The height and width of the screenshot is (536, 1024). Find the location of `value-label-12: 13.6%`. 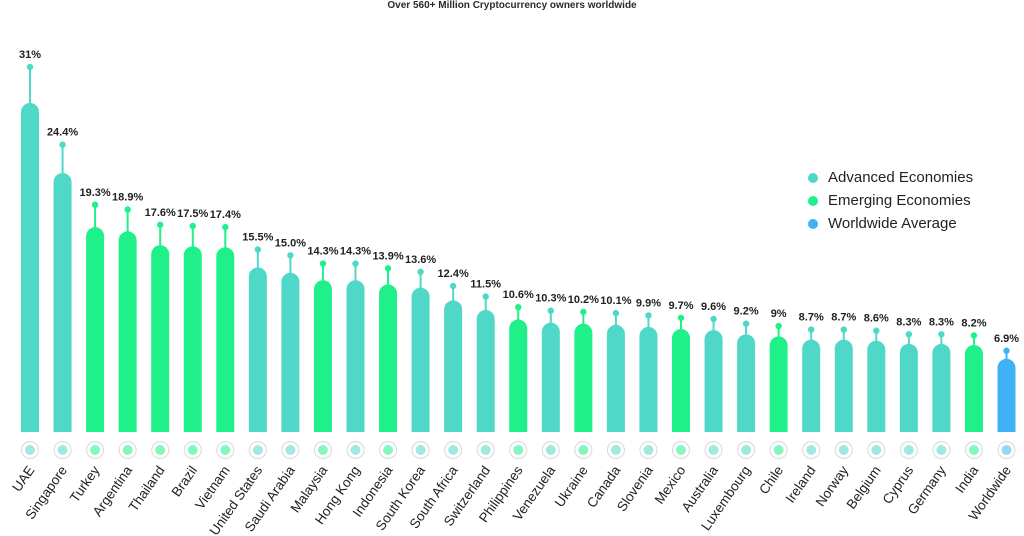

value-label-12: 13.6% is located at coordinates (420, 260).